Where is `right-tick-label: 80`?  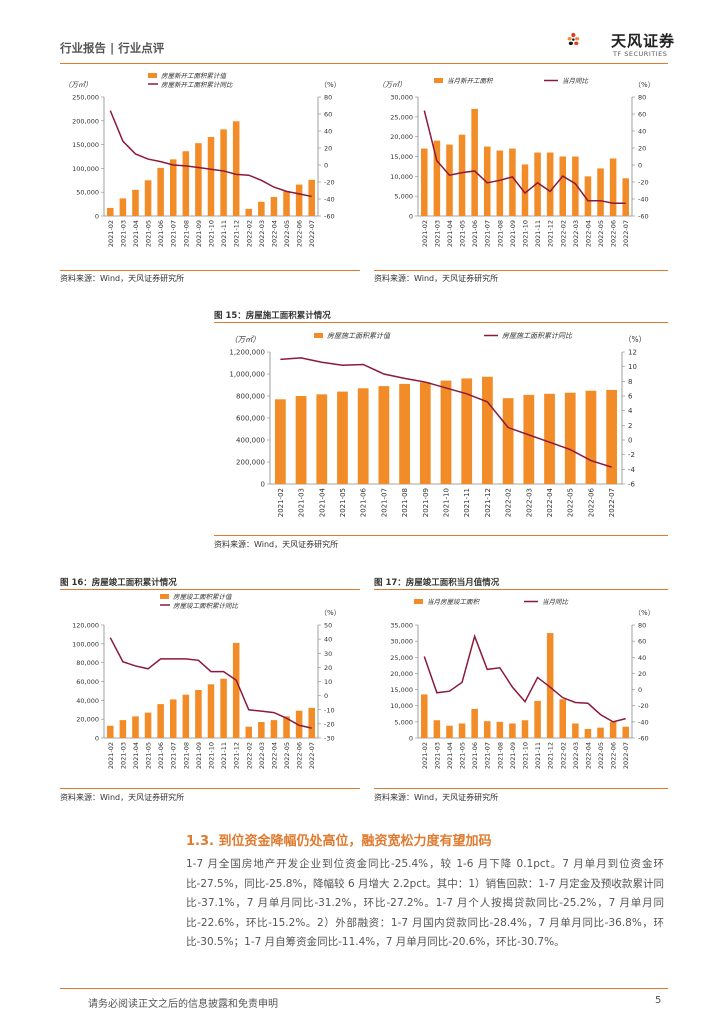
right-tick-label: 80 is located at coordinates (642, 98).